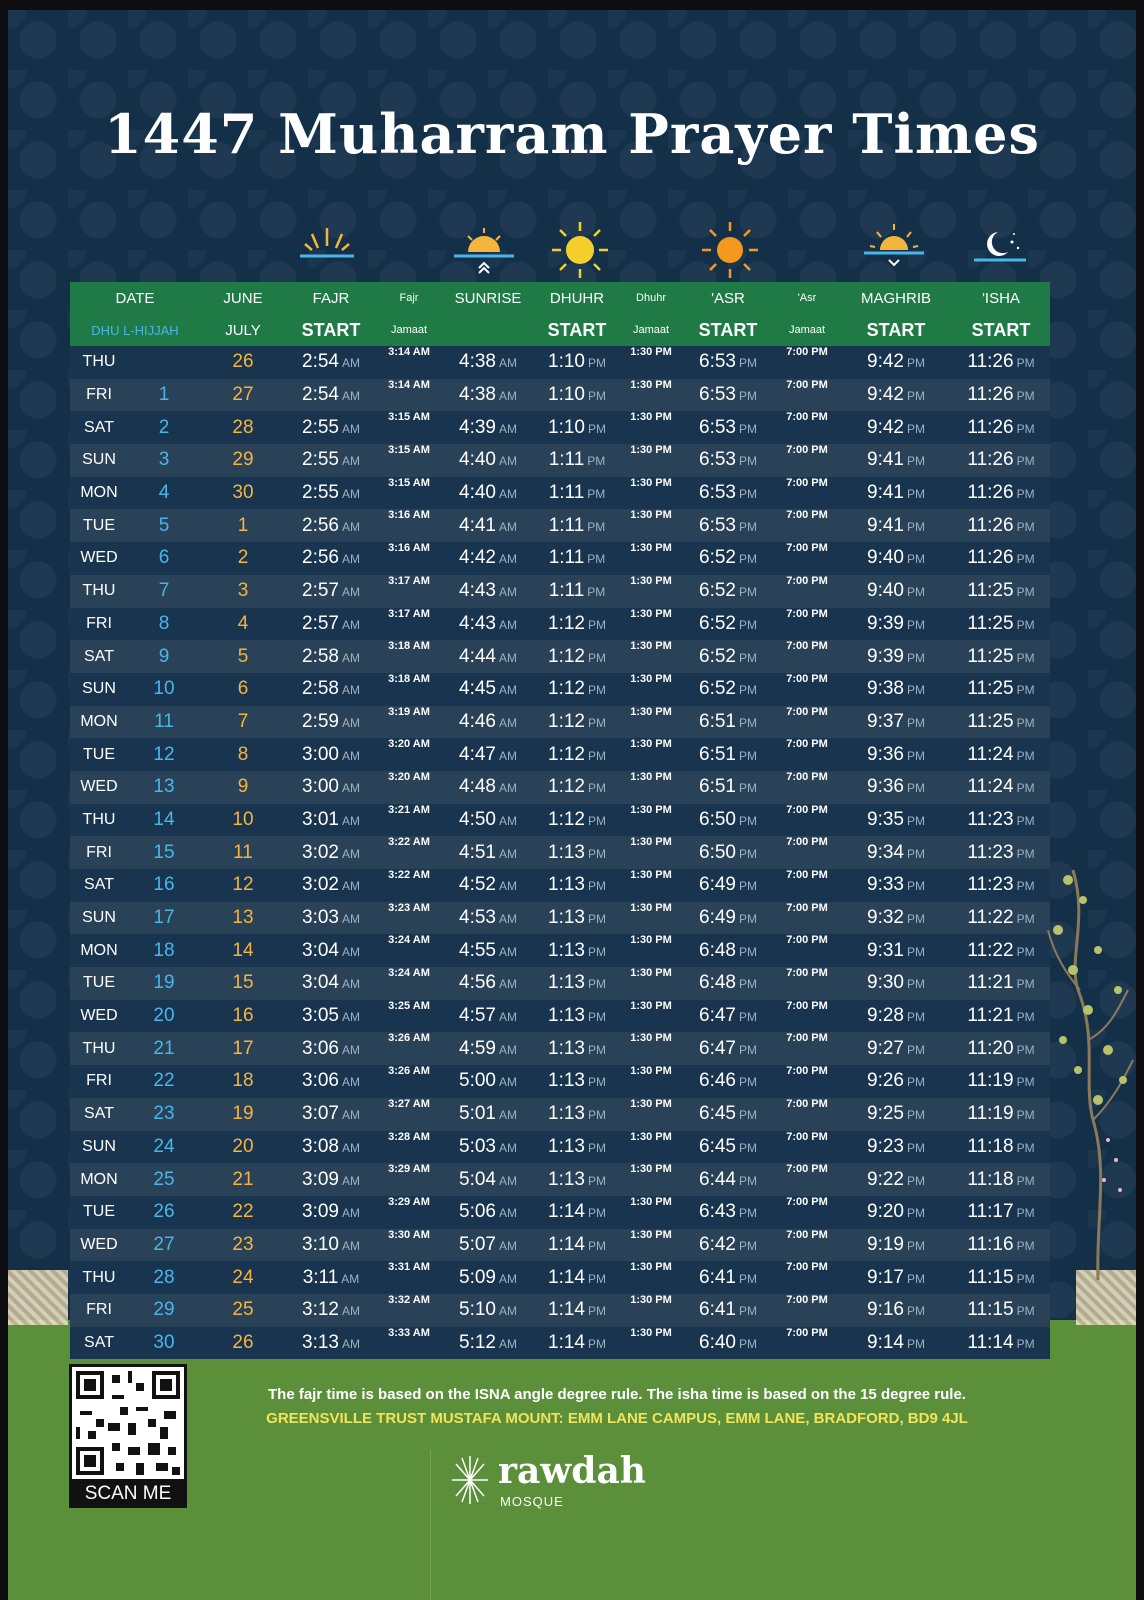 This screenshot has height=1600, width=1144. I want to click on time-value: 5:06, so click(477, 1212).